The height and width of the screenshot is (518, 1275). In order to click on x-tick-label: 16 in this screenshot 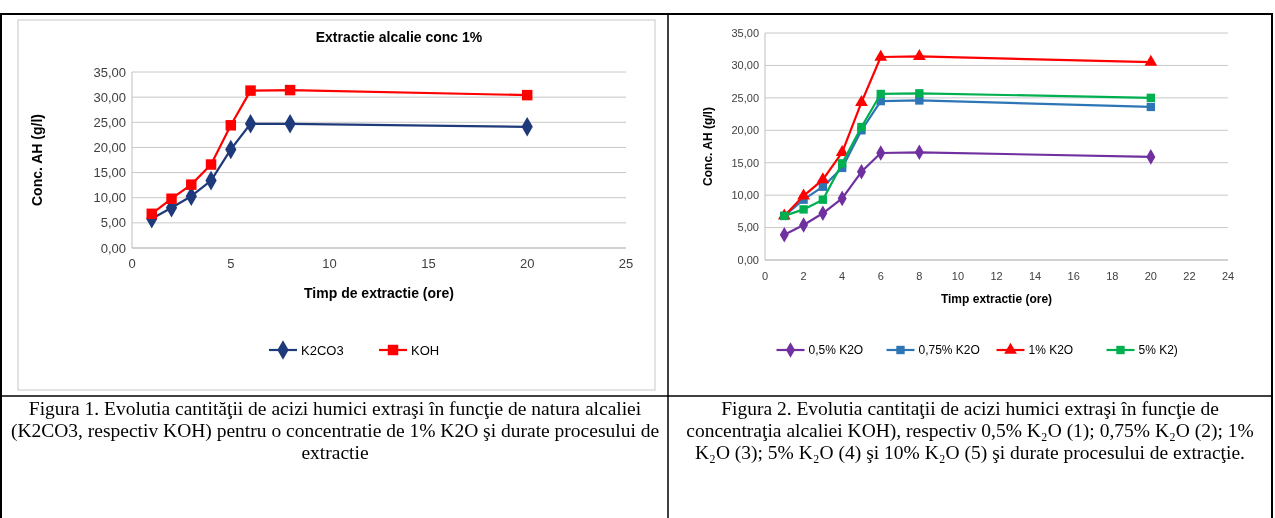, I will do `click(1073, 276)`.